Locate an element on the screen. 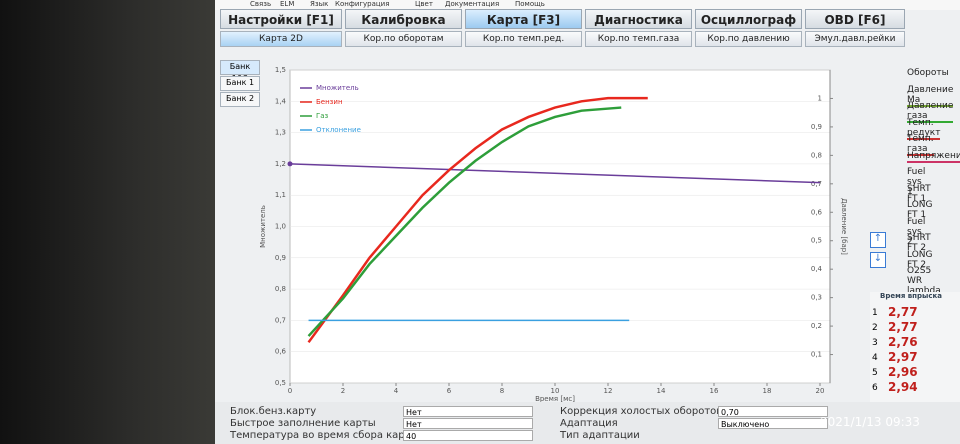 The width and height of the screenshot is (960, 444). tab: Осциллограф [F5] is located at coordinates (748, 28).